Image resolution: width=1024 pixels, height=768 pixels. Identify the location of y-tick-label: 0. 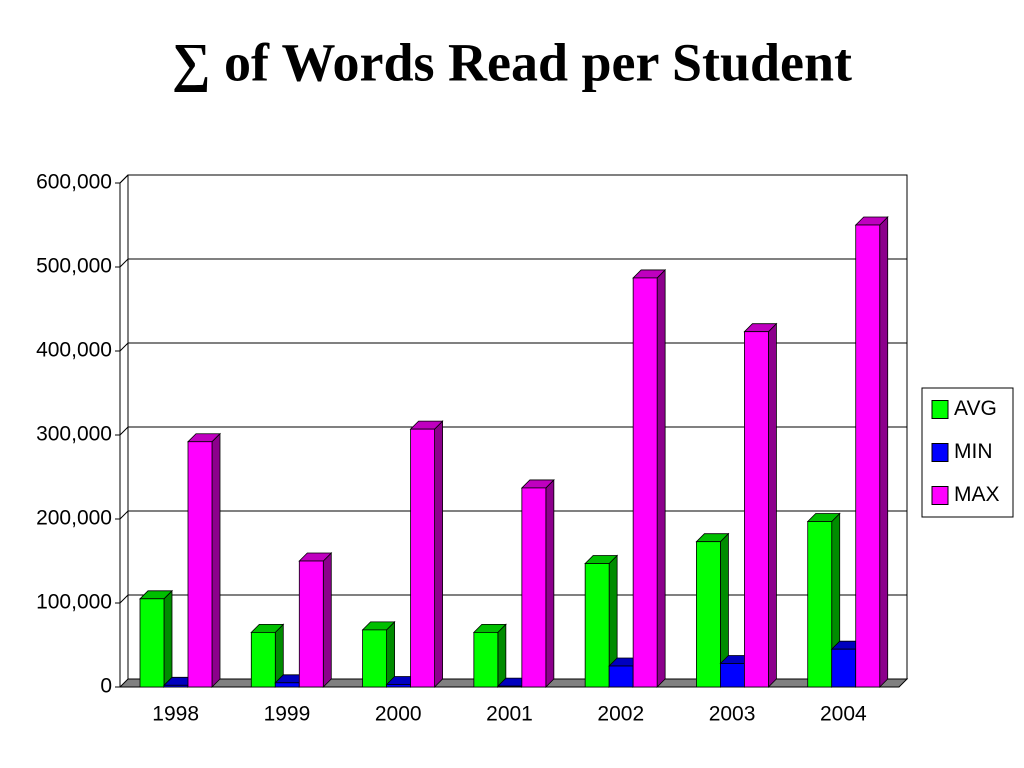
(106, 686).